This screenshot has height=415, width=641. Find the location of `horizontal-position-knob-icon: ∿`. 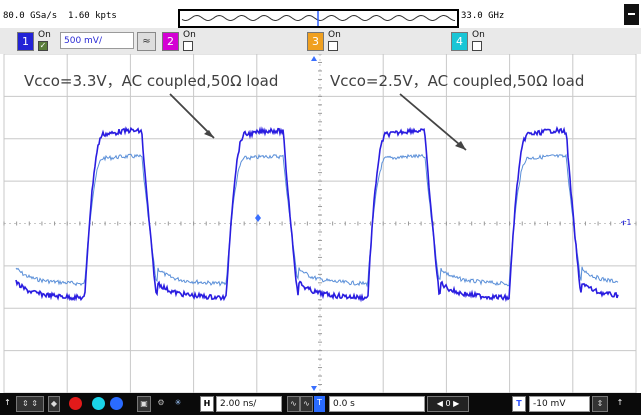

horizontal-position-knob-icon: ∿ is located at coordinates (293, 404).